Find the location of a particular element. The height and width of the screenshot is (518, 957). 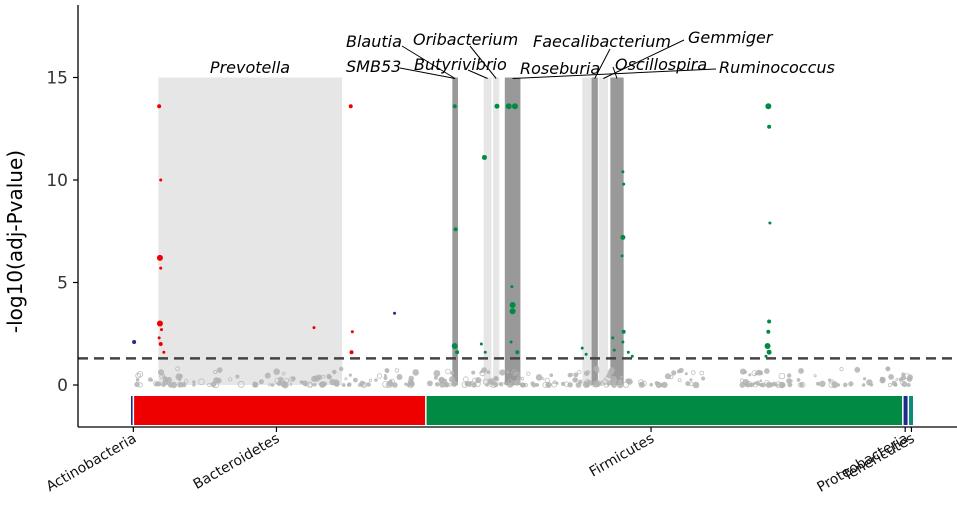

leader-line-butyrivibrio is located at coordinates (477, 74).